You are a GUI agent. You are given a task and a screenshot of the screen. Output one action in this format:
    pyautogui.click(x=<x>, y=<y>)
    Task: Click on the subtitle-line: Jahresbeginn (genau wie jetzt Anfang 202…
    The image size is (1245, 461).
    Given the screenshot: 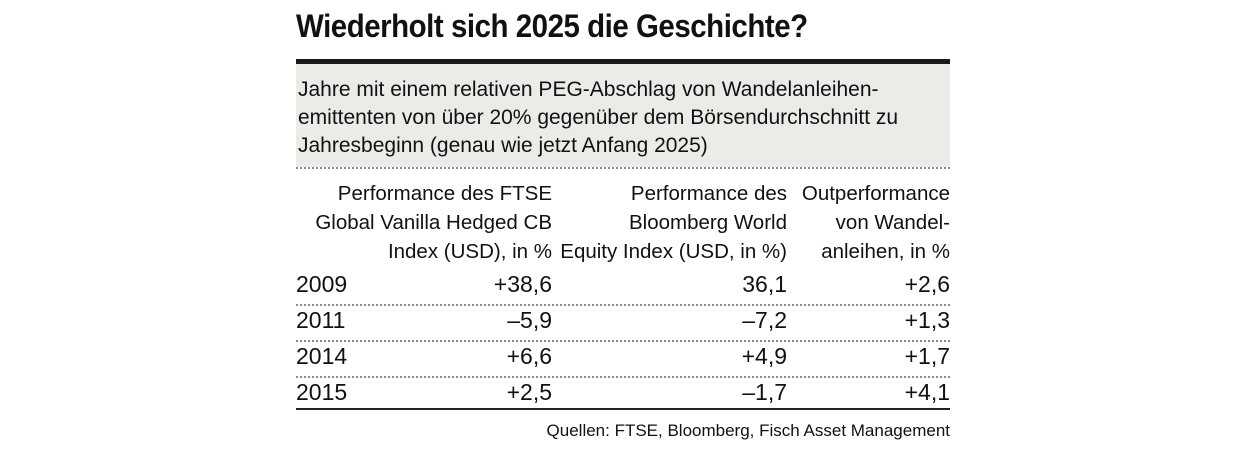 What is the action you would take?
    pyautogui.click(x=503, y=145)
    